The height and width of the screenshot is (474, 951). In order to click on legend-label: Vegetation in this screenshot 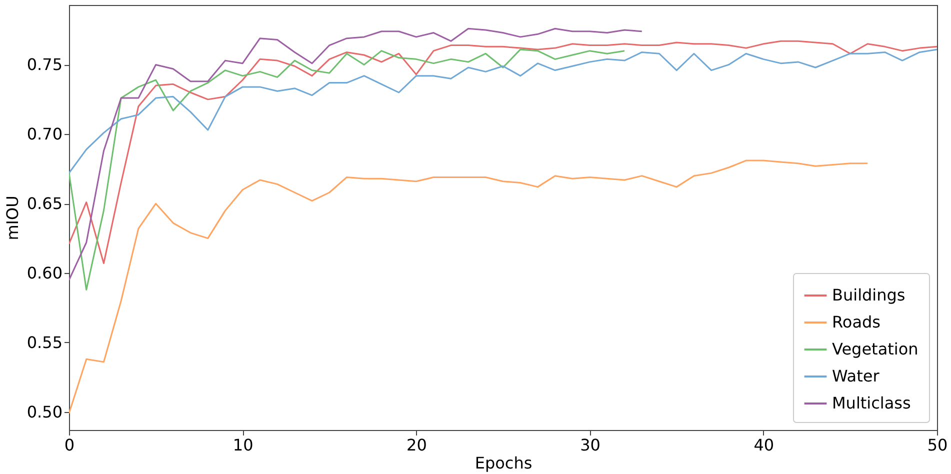, I will do `click(875, 349)`.